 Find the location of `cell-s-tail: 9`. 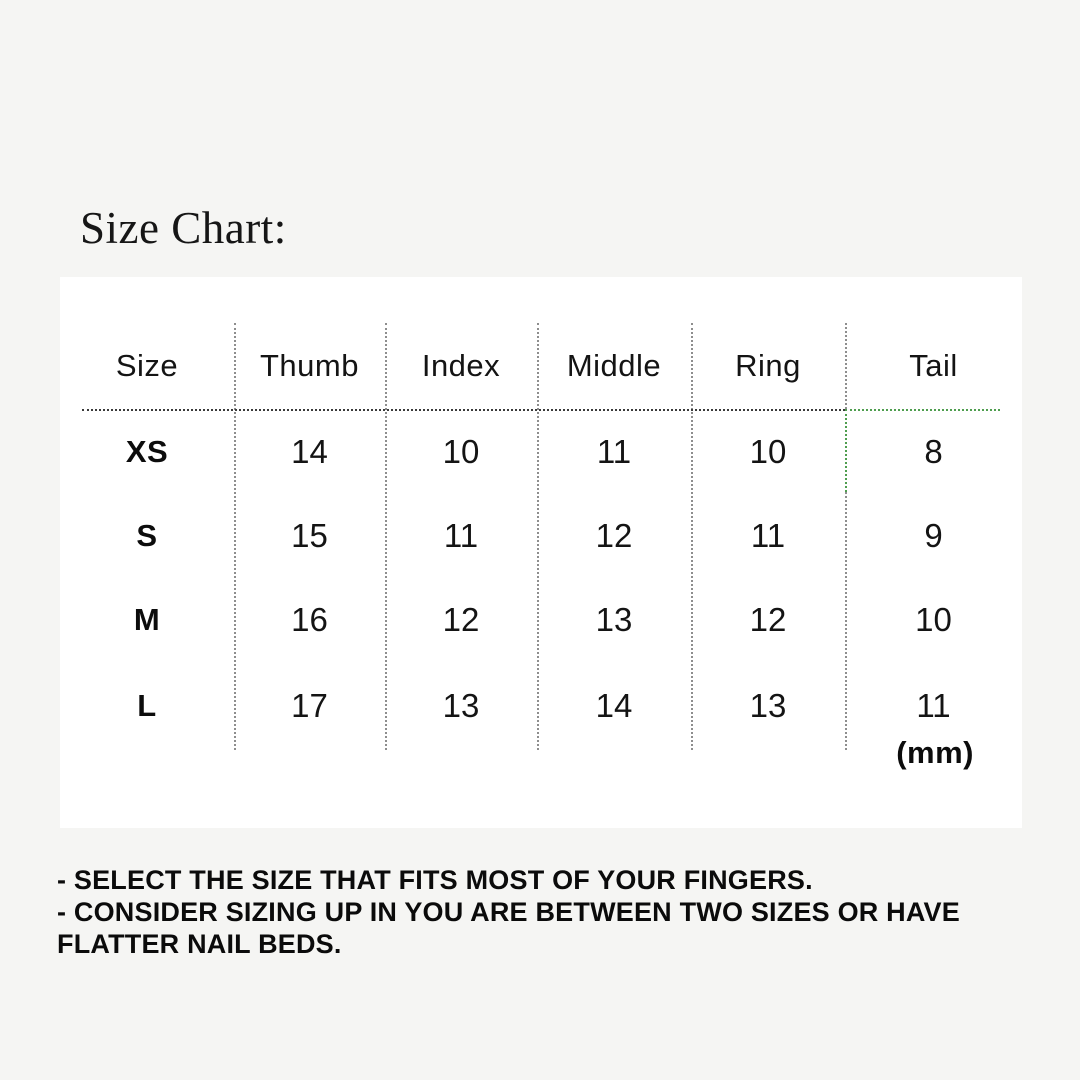

cell-s-tail: 9 is located at coordinates (933, 535).